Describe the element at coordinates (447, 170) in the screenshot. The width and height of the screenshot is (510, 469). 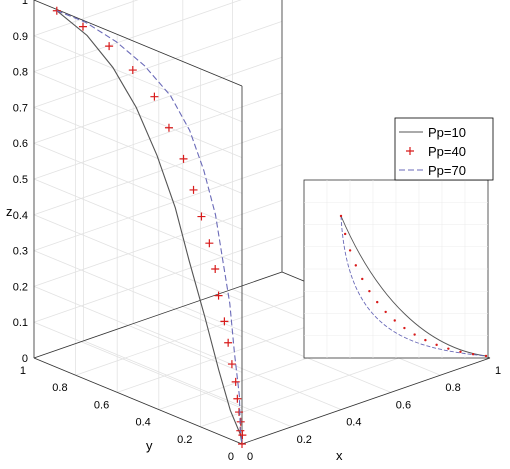
I see `legend-label: Pp=70` at that location.